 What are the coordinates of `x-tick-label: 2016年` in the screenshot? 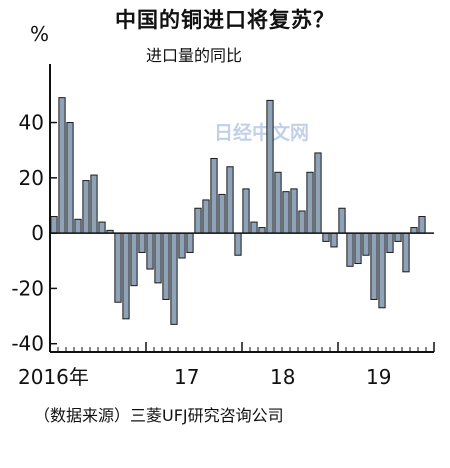 It's located at (53, 377).